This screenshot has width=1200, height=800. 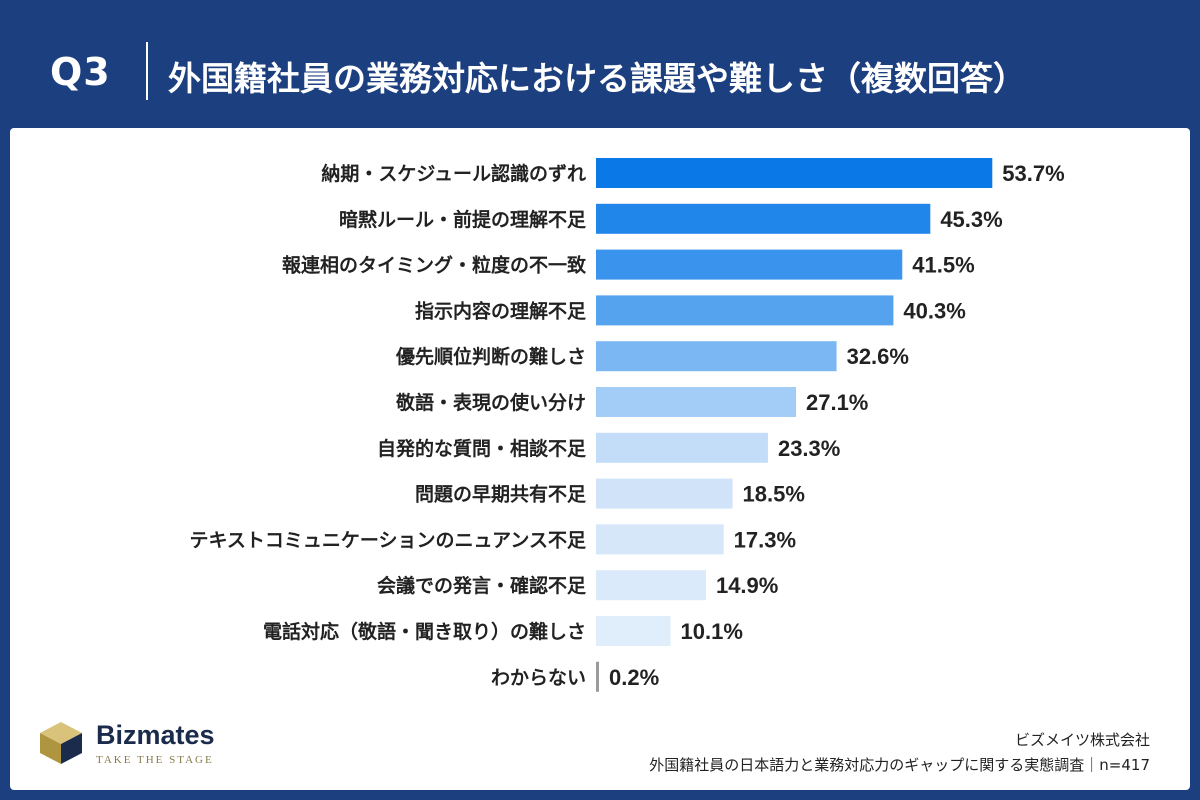 I want to click on category-label: 報連相のタイミング・粒度の不一致, so click(x=434, y=265).